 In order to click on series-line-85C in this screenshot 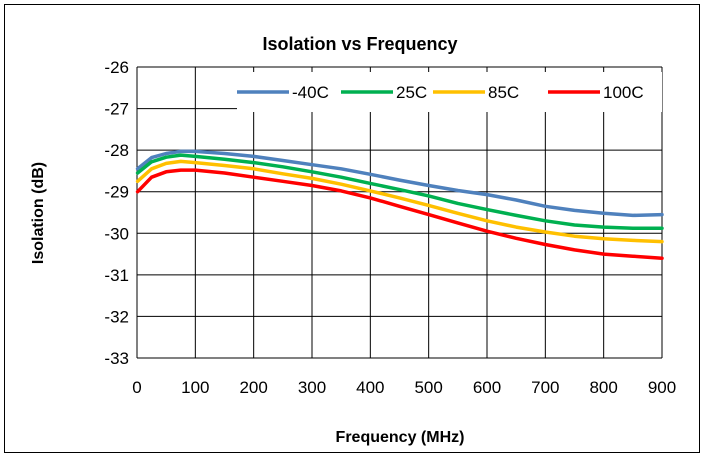, I will do `click(399, 201)`.